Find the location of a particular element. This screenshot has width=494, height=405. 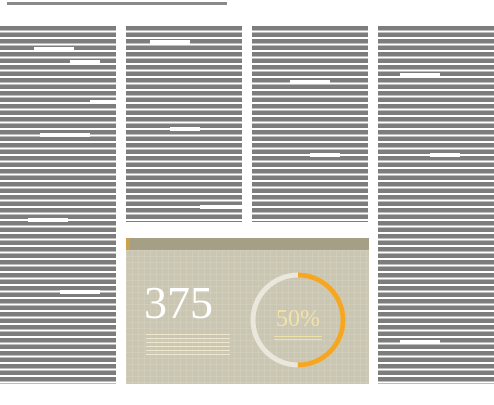

progress-ring-fill is located at coordinates (298, 320).